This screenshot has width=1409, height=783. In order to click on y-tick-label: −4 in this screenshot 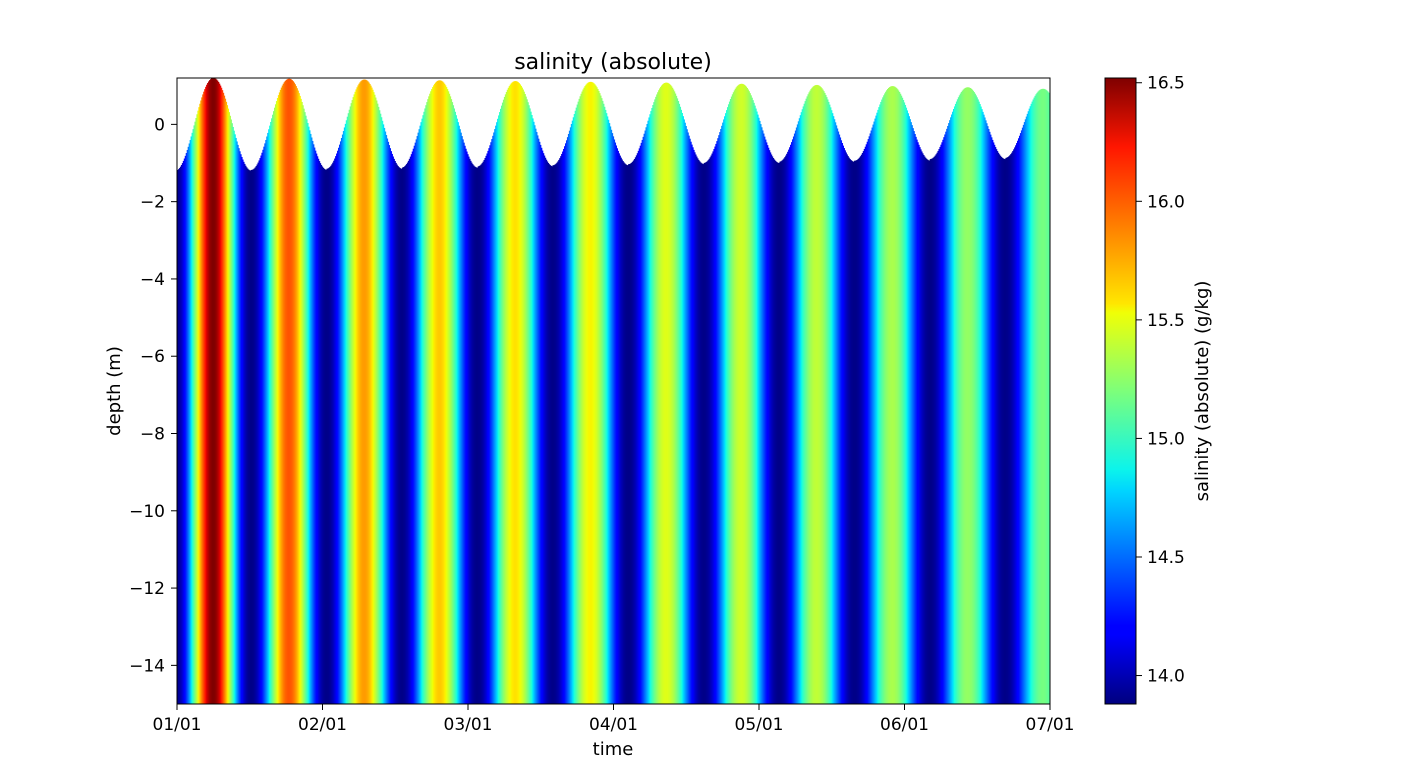, I will do `click(152, 280)`.